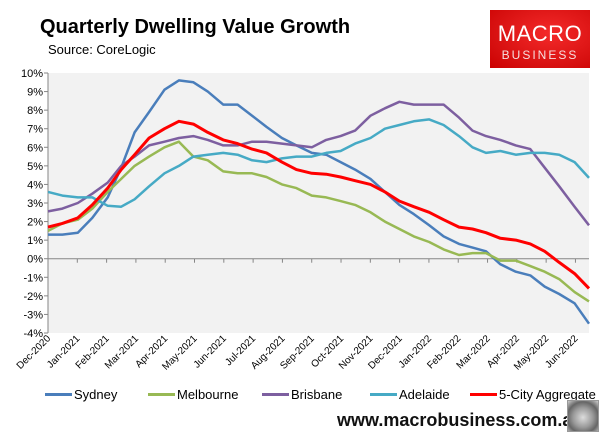 This screenshot has width=609, height=445. I want to click on legend-label: Sydney, so click(96, 394).